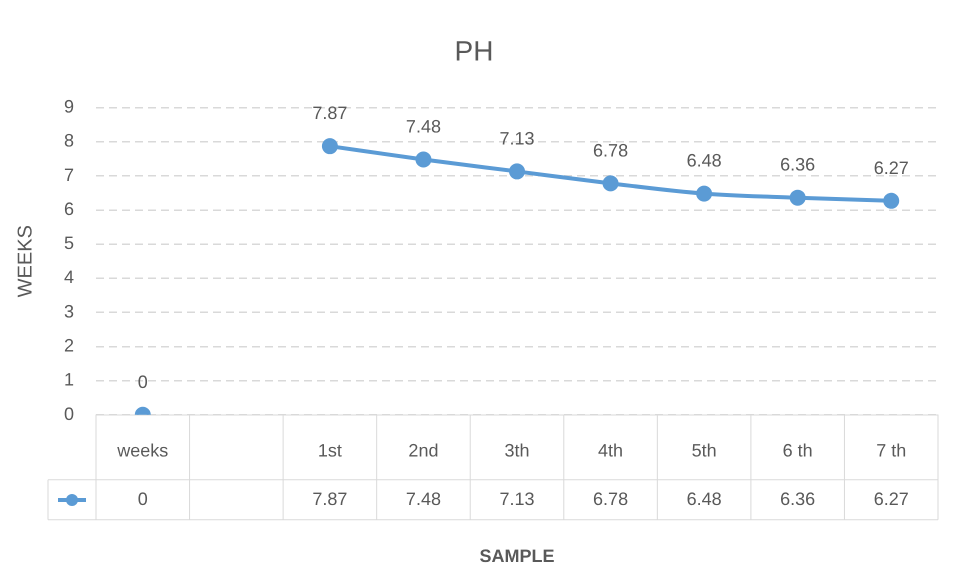  Describe the element at coordinates (69, 346) in the screenshot. I see `y-tick-label: 2` at that location.